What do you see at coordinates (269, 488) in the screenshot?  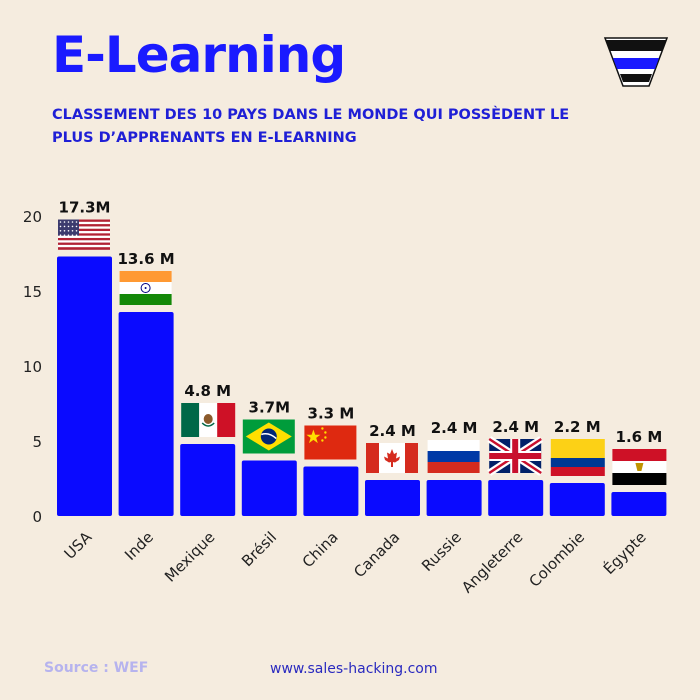 I see `bar-brésil` at bounding box center [269, 488].